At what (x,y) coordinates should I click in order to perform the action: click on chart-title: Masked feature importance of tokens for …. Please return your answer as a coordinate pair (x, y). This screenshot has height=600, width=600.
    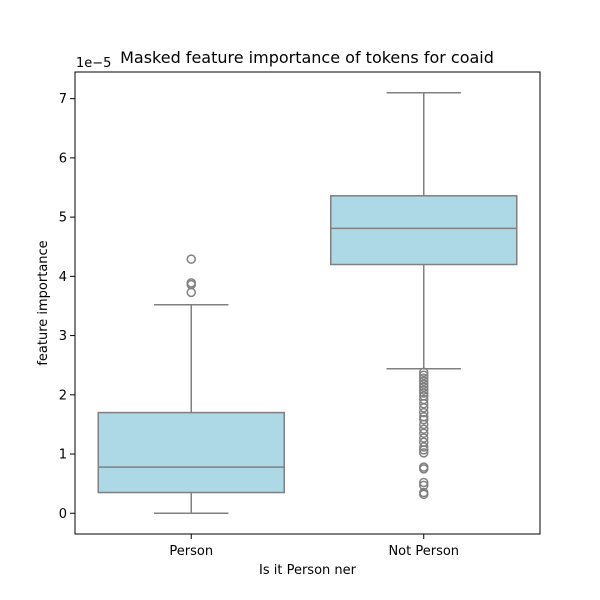
    Looking at the image, I should click on (307, 57).